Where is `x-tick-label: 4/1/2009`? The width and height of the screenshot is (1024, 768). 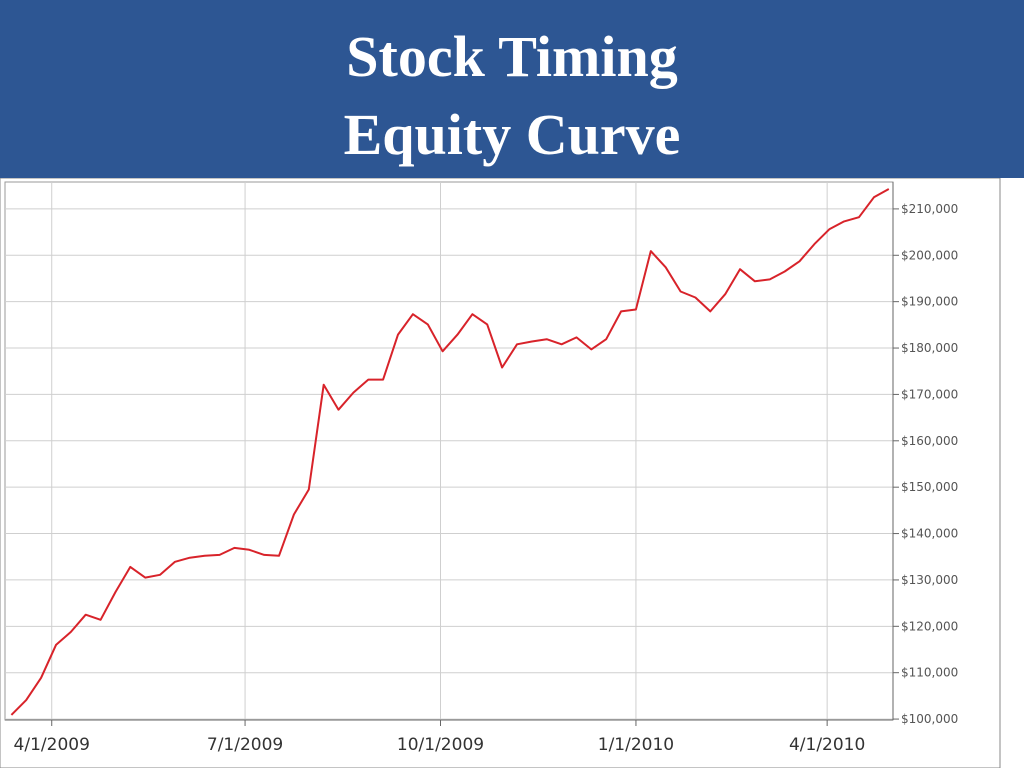 x-tick-label: 4/1/2009 is located at coordinates (52, 745).